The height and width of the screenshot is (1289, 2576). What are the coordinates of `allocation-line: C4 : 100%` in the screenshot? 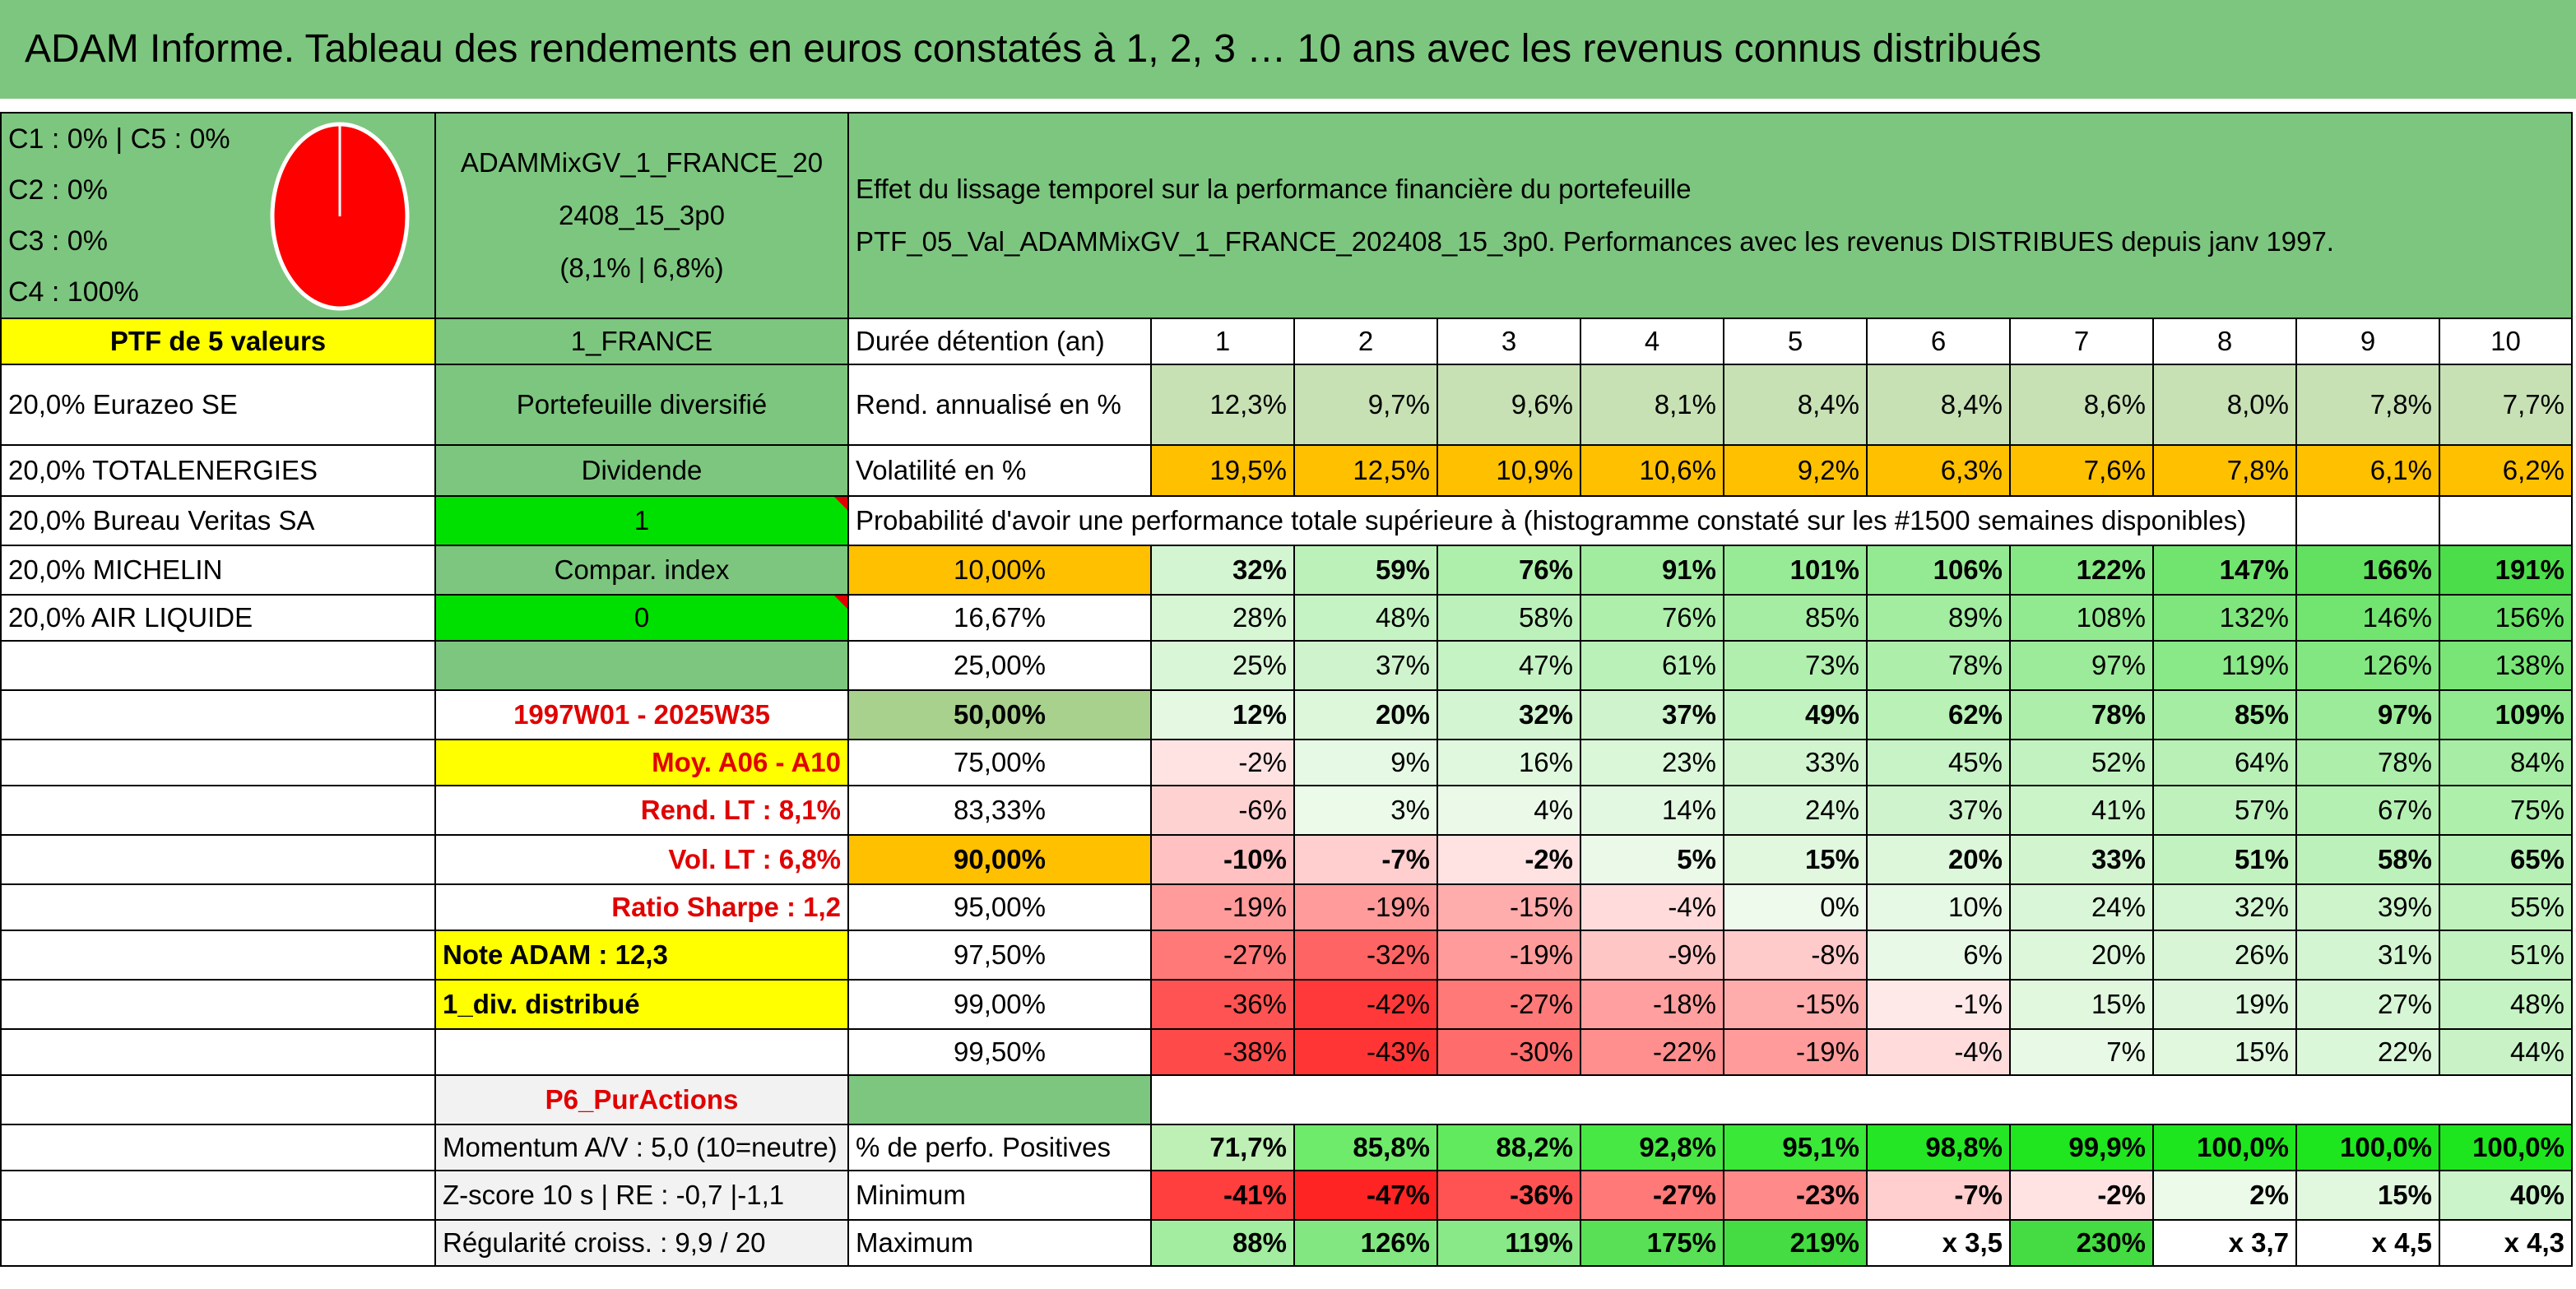 It's located at (73, 292).